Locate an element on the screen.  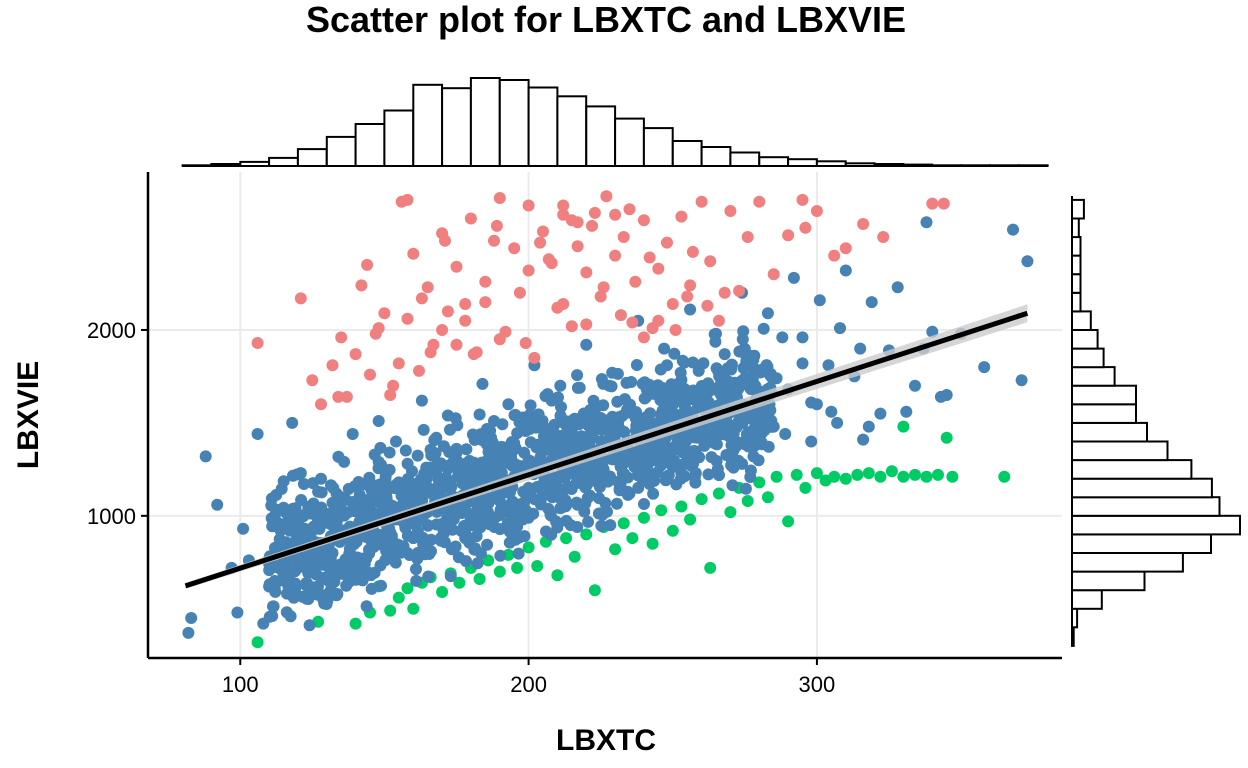
x-axis-title: LBXTC is located at coordinates (606, 740).